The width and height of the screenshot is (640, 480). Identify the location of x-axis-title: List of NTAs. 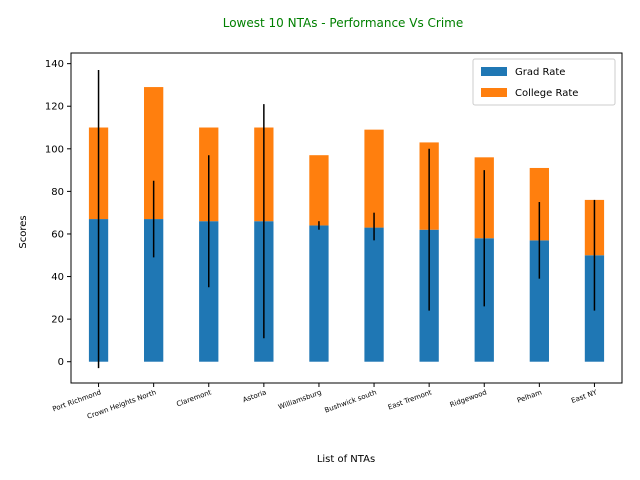
(346, 459).